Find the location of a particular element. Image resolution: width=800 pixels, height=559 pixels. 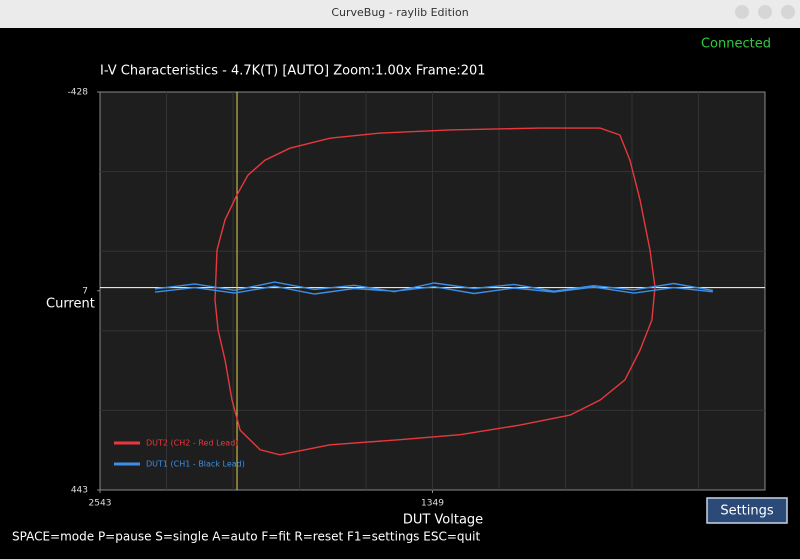

minimize-button is located at coordinates (742, 12).